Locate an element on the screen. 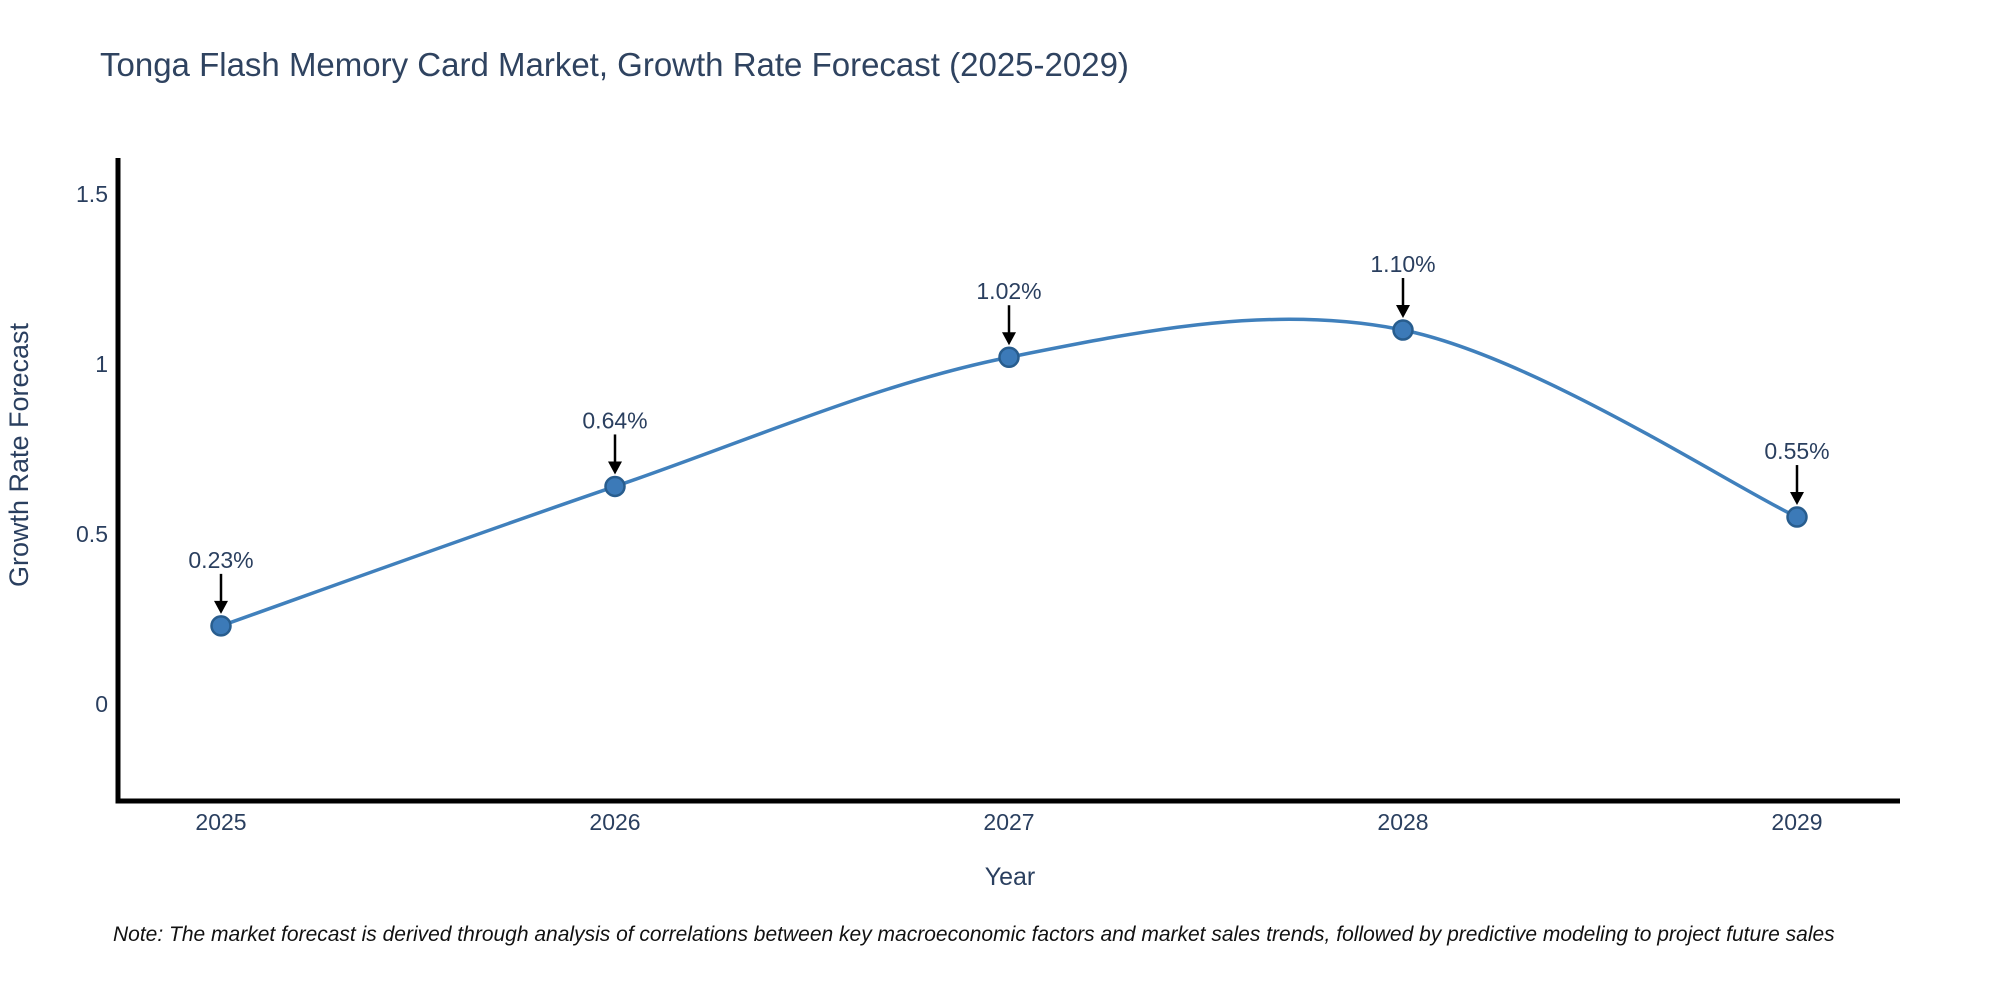 The image size is (2000, 1000). y-tick-label: 0.5 is located at coordinates (92, 534).